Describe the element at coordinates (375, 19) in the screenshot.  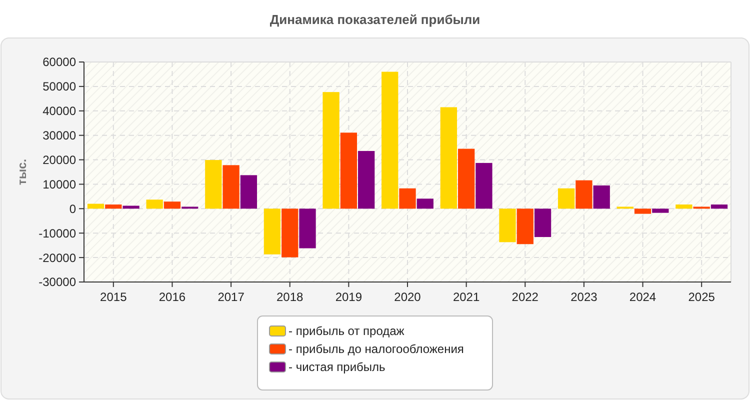
I see `chart-title: Динамика показателей прибыли` at that location.